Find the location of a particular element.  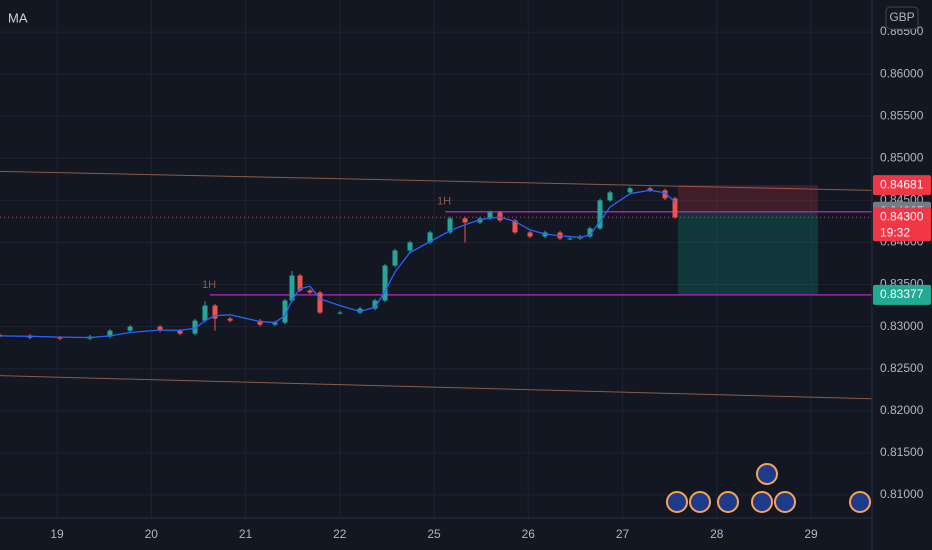

currency-box is located at coordinates (902, 18).